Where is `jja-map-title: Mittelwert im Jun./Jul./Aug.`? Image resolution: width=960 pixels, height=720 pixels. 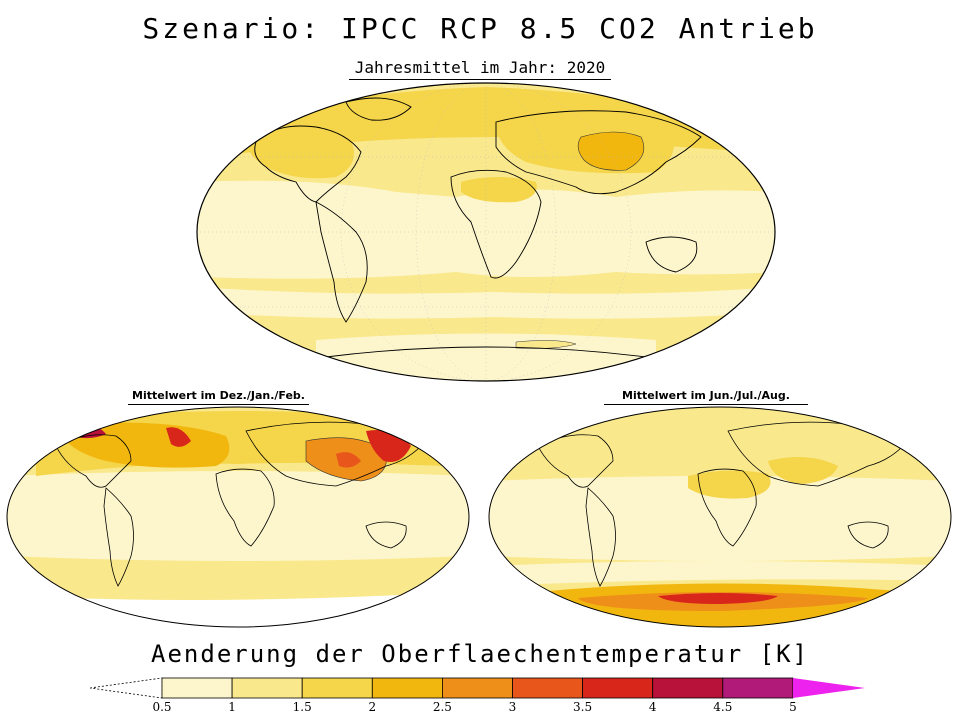
jja-map-title: Mittelwert im Jun./Jul./Aug. is located at coordinates (706, 397).